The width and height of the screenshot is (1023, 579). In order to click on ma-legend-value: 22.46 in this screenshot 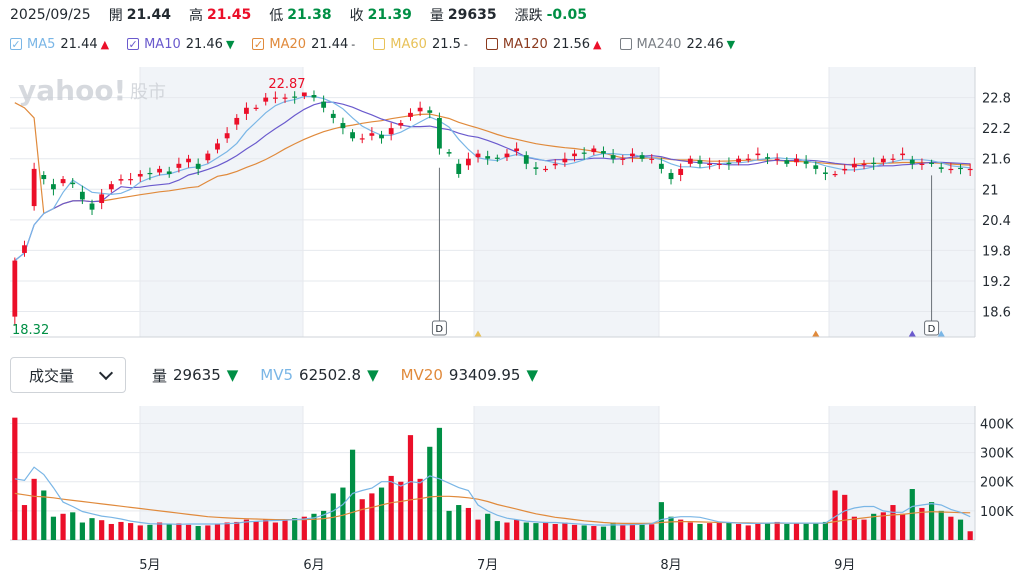, I will do `click(705, 44)`.